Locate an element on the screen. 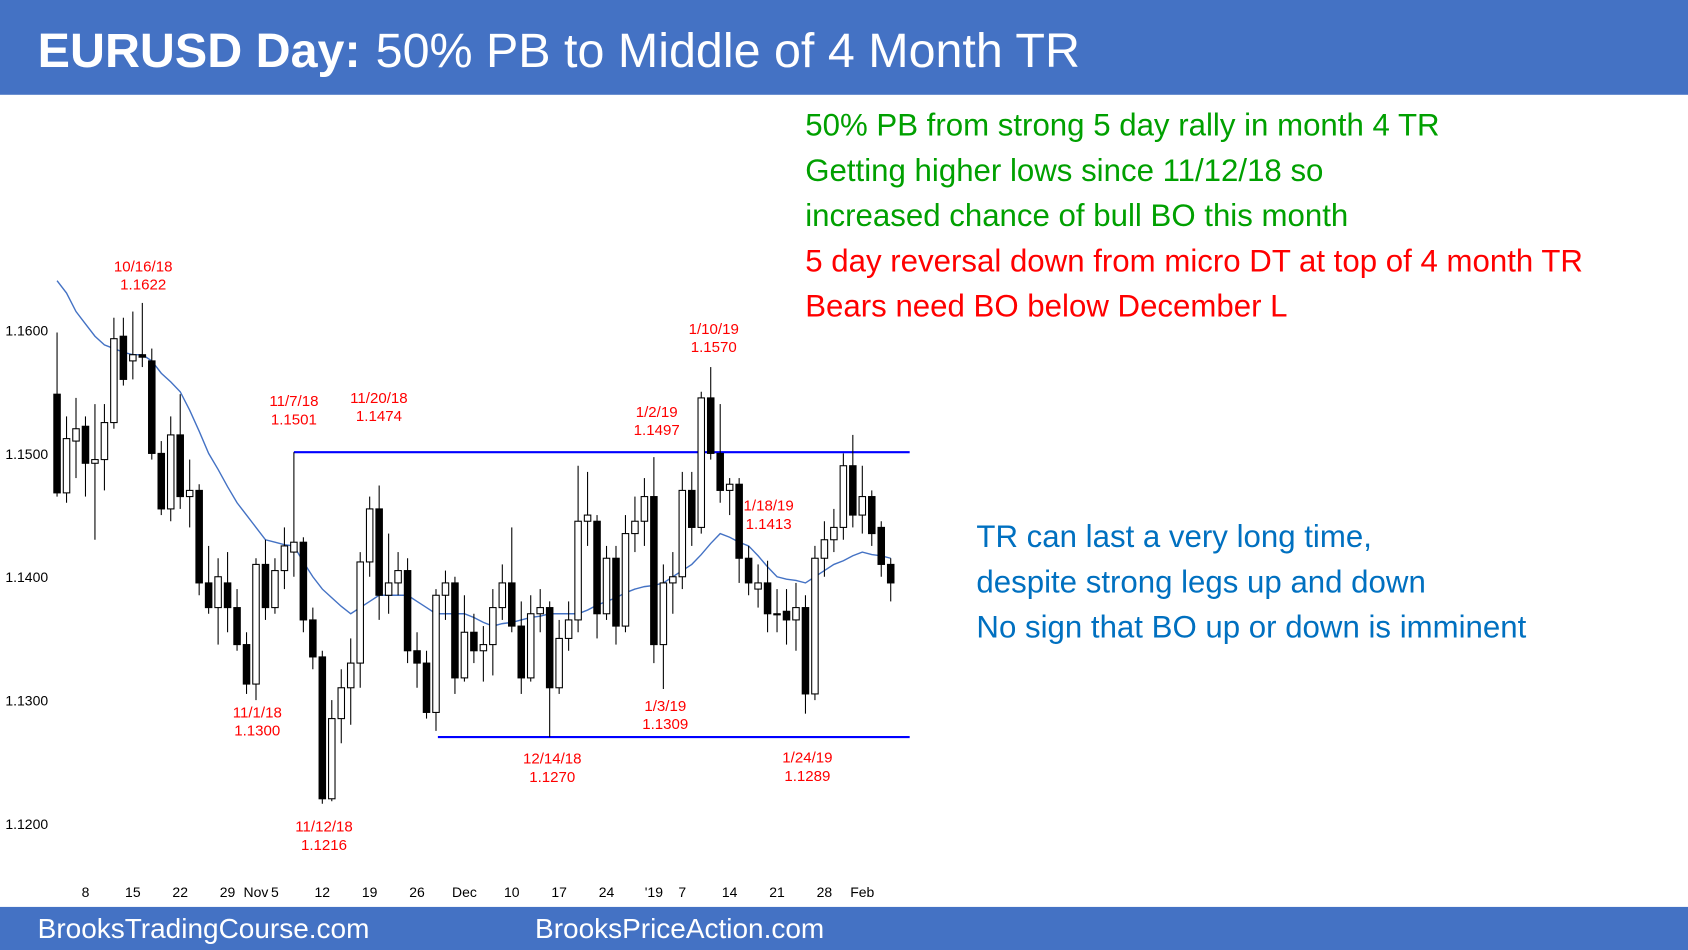 This screenshot has height=950, width=1688. x-tick-label: 12 is located at coordinates (323, 892).